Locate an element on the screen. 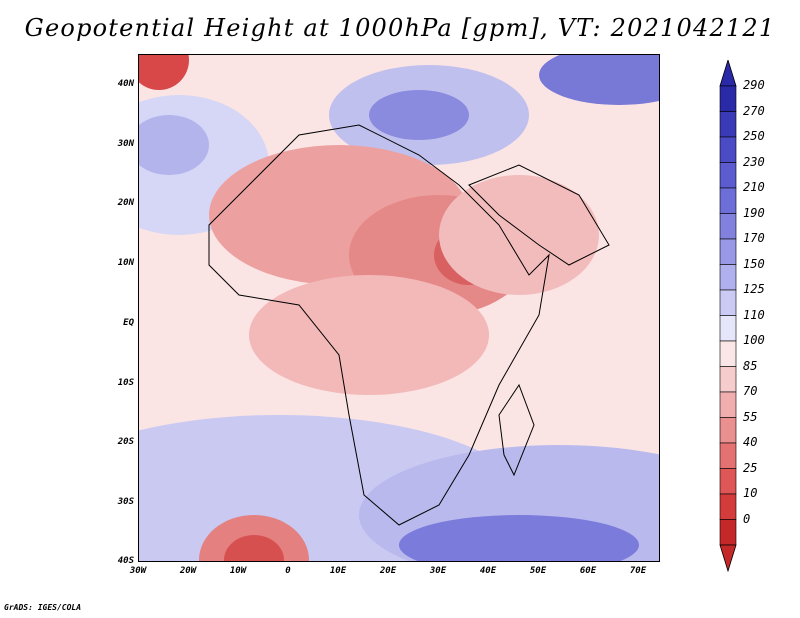  lon-tick-label: 10W is located at coordinates (238, 571).